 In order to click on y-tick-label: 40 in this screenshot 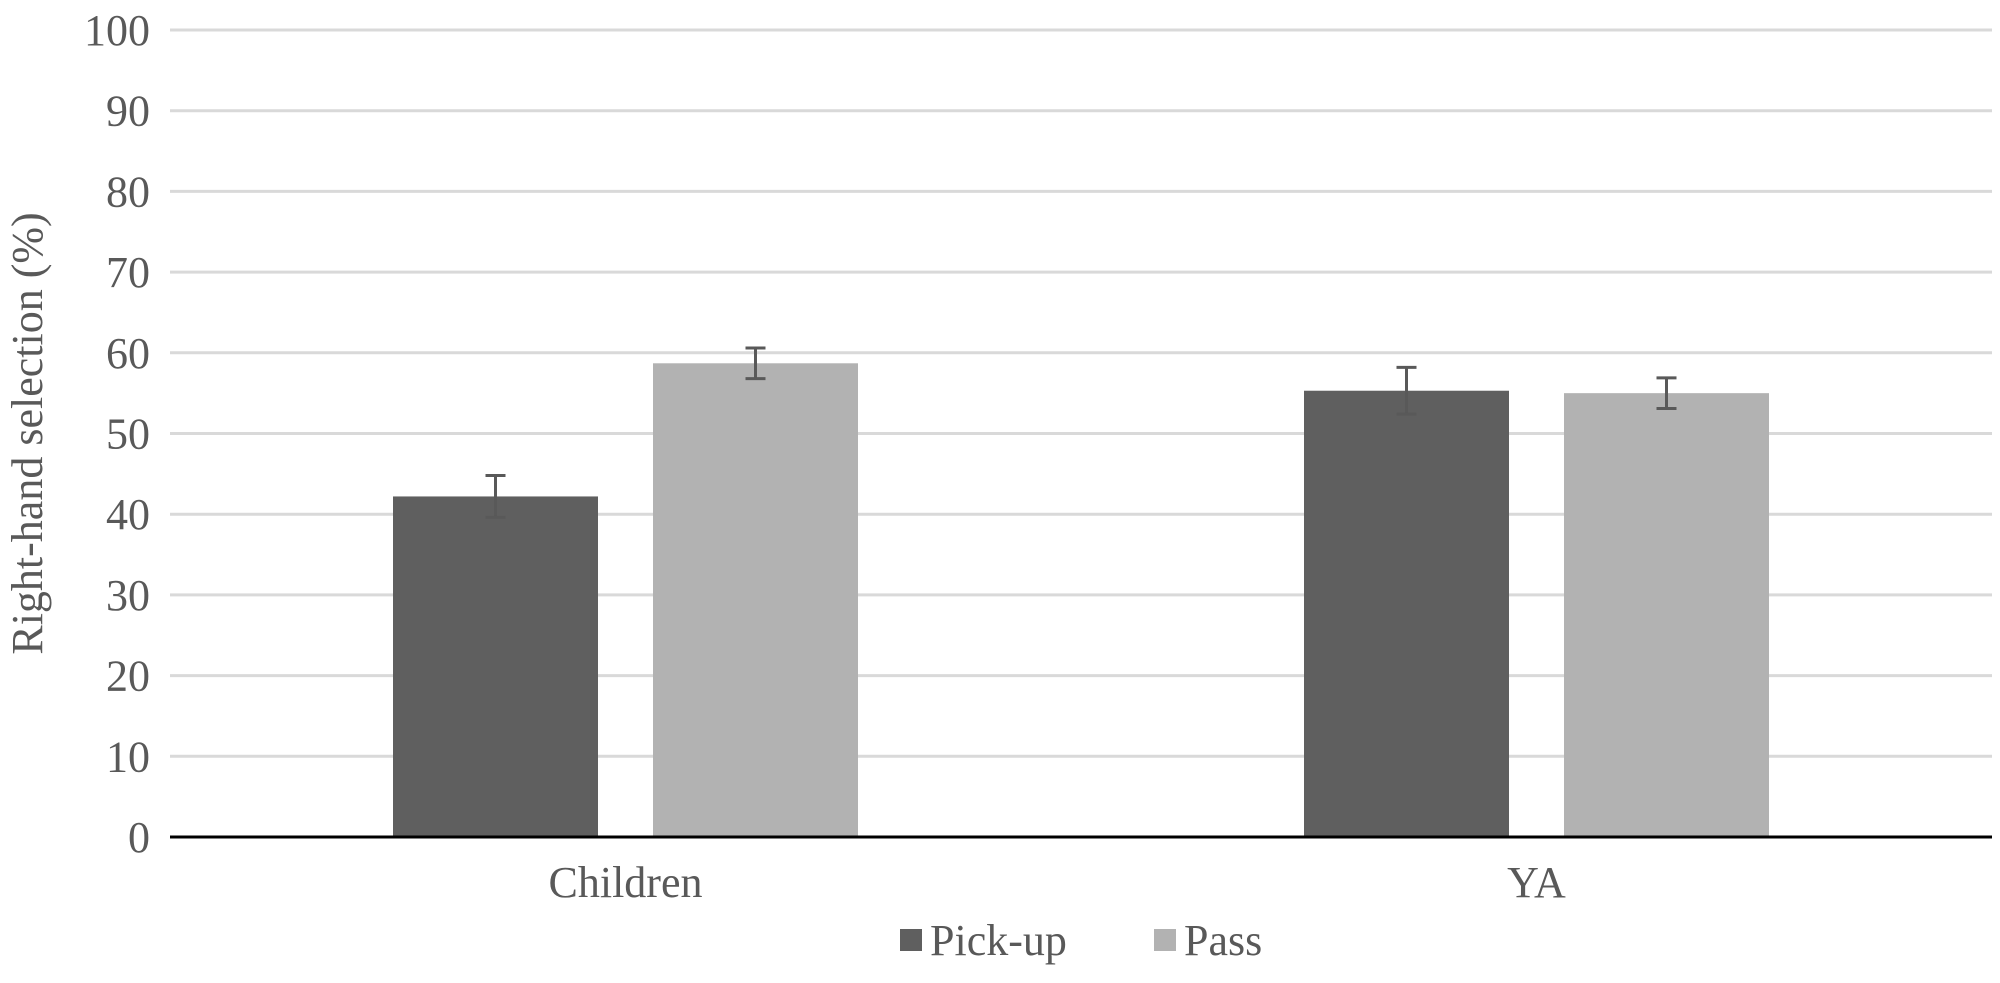, I will do `click(128, 514)`.